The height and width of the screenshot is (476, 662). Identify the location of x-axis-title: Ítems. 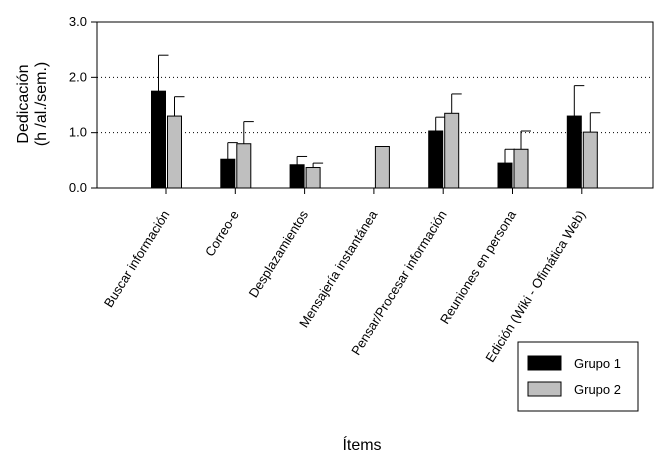
(361, 444).